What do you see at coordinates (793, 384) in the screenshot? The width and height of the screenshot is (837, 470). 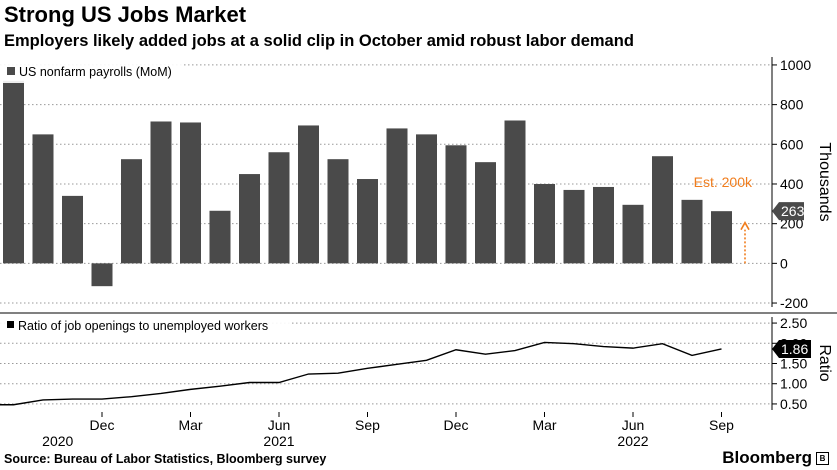 I see `y-tick-label: 1.00` at bounding box center [793, 384].